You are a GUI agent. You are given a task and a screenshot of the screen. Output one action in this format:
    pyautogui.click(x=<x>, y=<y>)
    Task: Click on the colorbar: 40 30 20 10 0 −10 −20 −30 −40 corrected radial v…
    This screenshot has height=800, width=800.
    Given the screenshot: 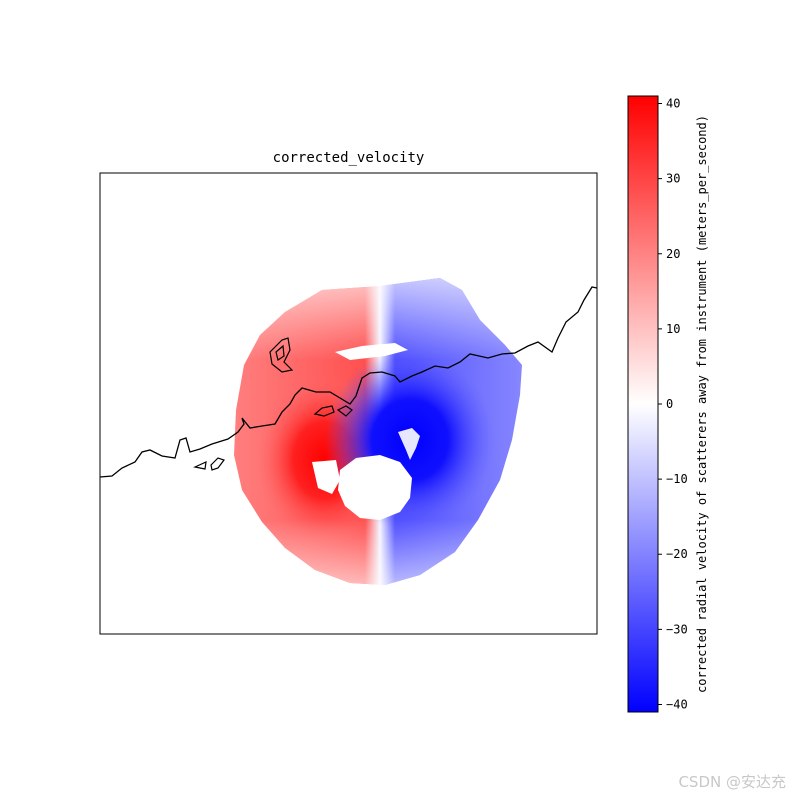 What is the action you would take?
    pyautogui.click(x=668, y=404)
    